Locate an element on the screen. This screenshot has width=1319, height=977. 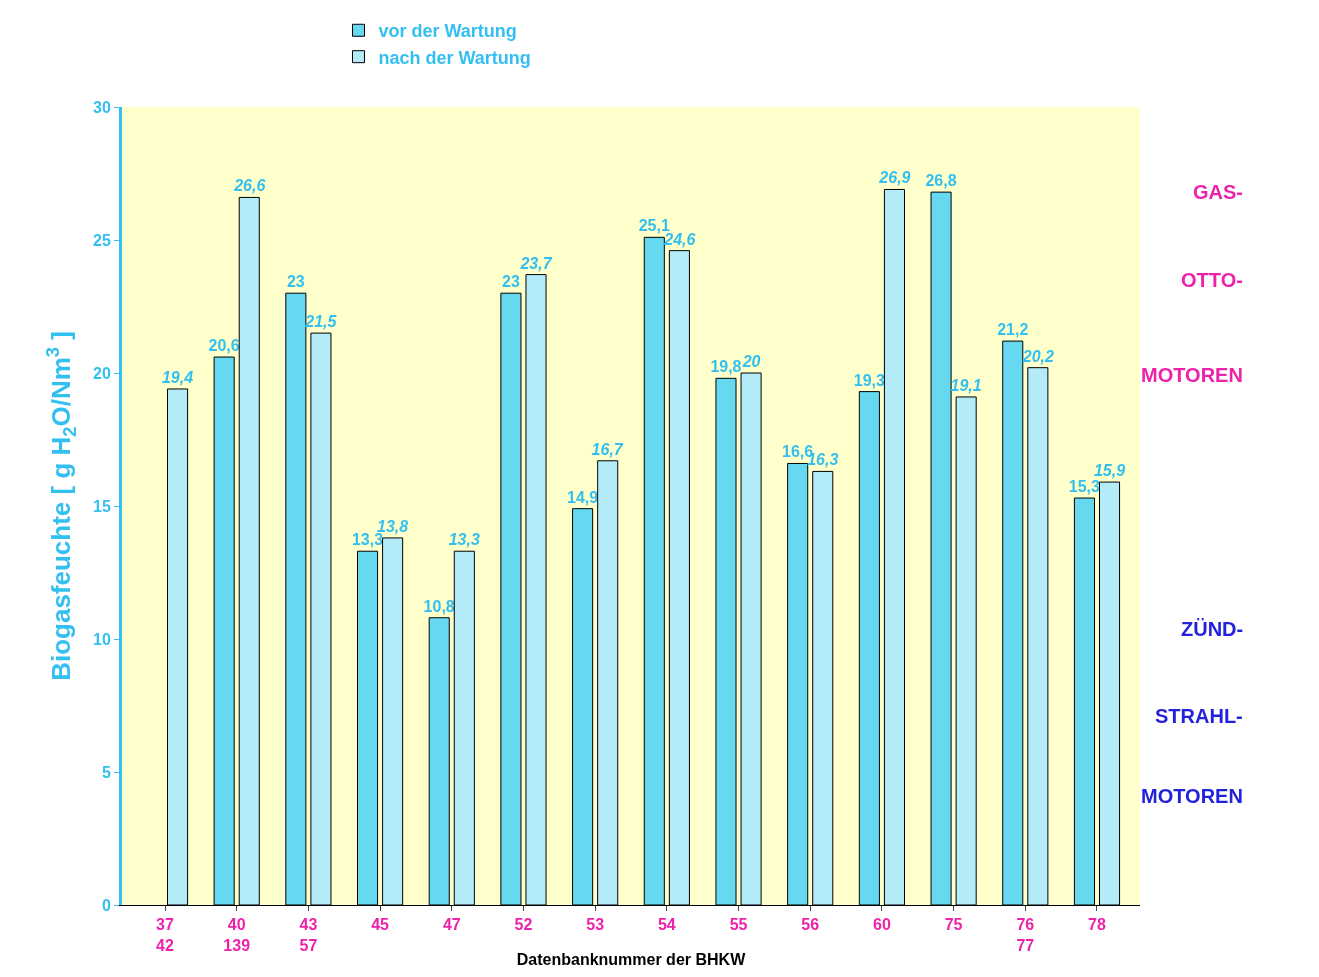
x-tick-label: 56 is located at coordinates (810, 925).